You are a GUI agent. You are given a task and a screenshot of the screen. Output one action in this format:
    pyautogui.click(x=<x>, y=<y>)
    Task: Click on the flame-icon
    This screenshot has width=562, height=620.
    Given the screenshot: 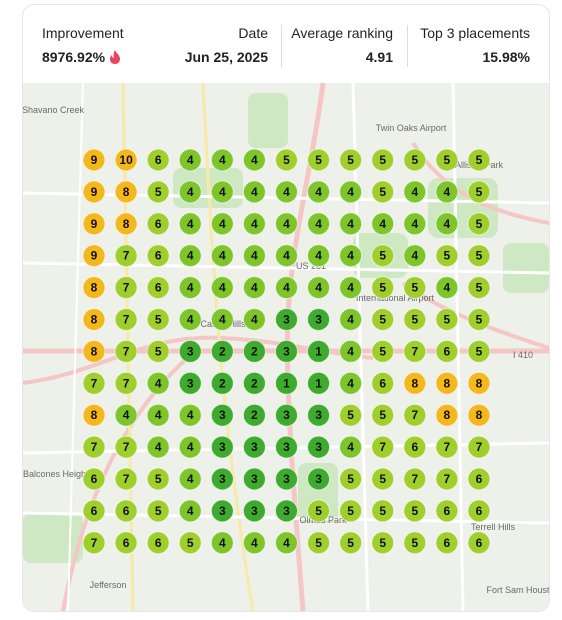 What is the action you would take?
    pyautogui.click(x=114, y=57)
    